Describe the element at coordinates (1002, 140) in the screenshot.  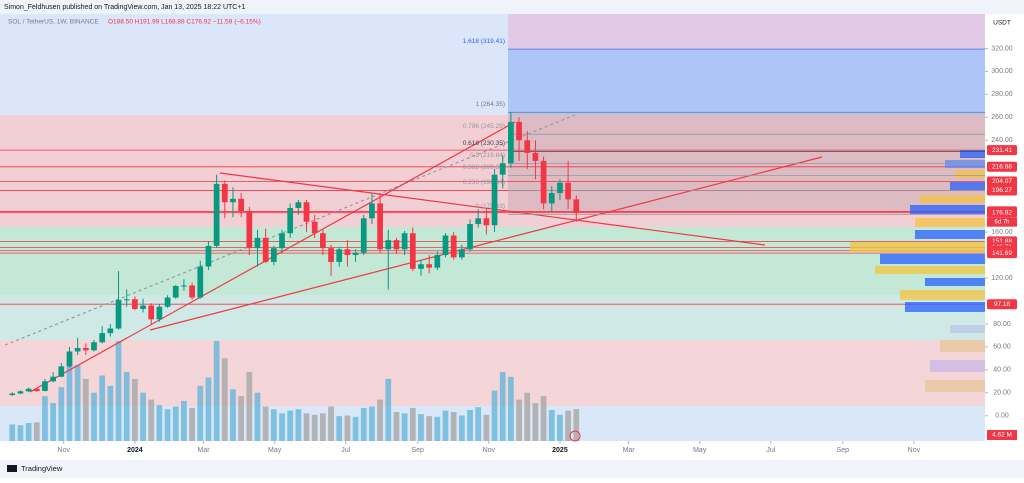
I see `y-tick-label: 240.00` at that location.